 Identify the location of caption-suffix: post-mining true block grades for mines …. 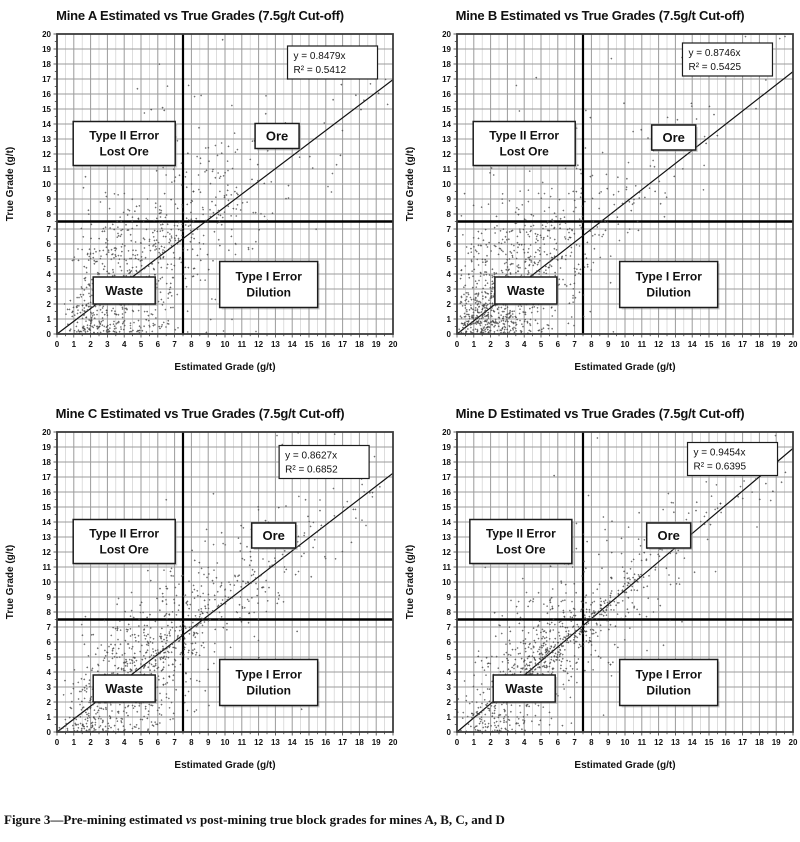
(350, 819).